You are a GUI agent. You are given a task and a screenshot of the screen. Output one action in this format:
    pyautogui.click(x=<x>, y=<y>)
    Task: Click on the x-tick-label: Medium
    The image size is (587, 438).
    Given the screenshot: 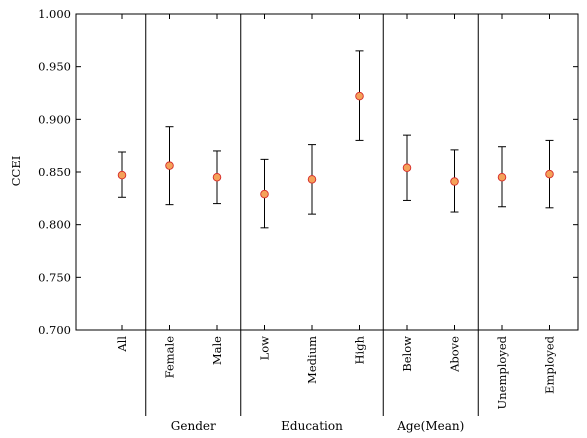 What is the action you would take?
    pyautogui.click(x=312, y=360)
    